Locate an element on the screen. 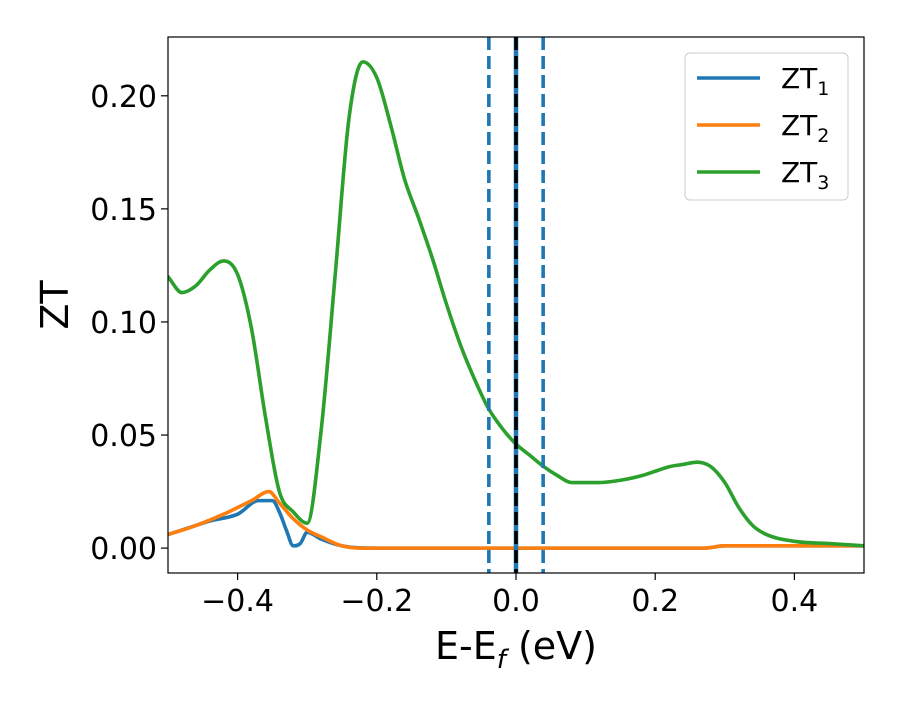  legend: ZT1 ZT2 ZT3 is located at coordinates (766, 126).